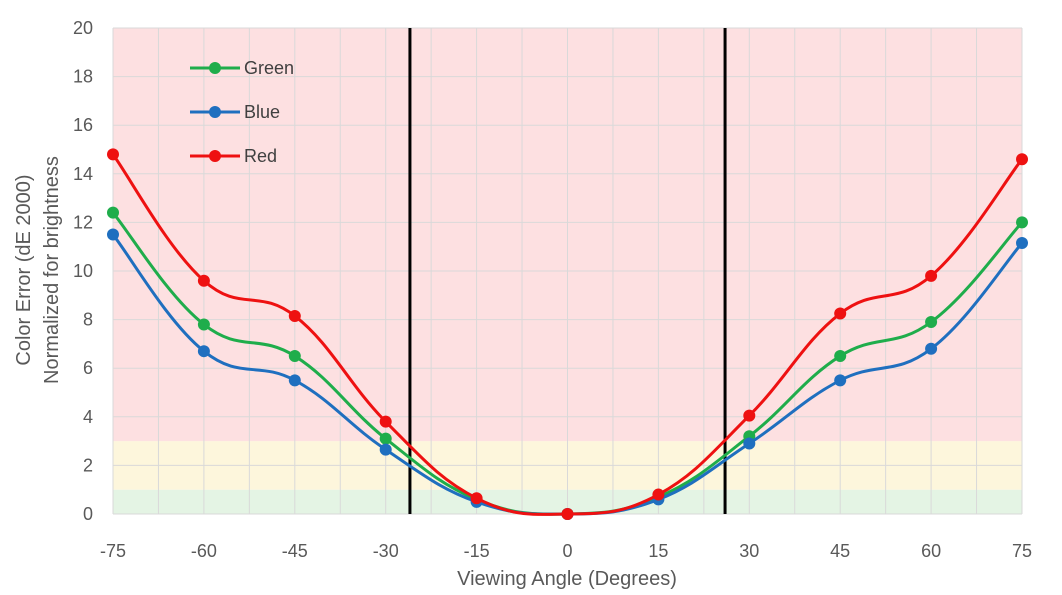 Image resolution: width=1062 pixels, height=595 pixels. Describe the element at coordinates (295, 551) in the screenshot. I see `x-tick-label: -45` at that location.